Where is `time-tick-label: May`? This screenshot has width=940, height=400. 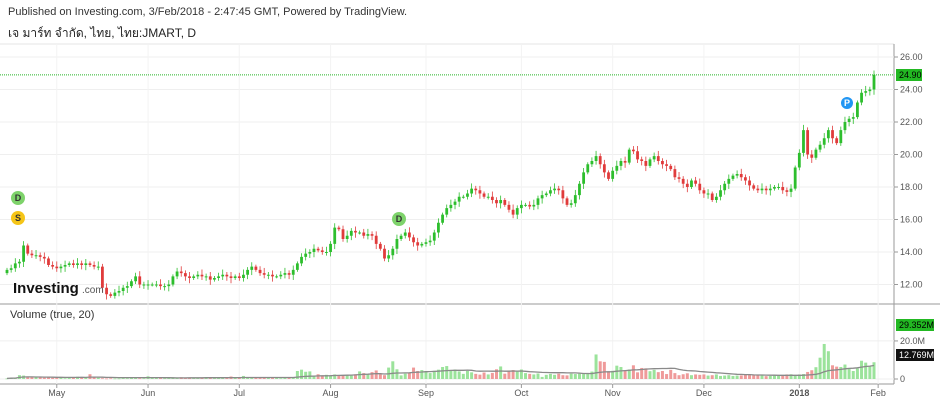 time-tick-label: May is located at coordinates (57, 393).